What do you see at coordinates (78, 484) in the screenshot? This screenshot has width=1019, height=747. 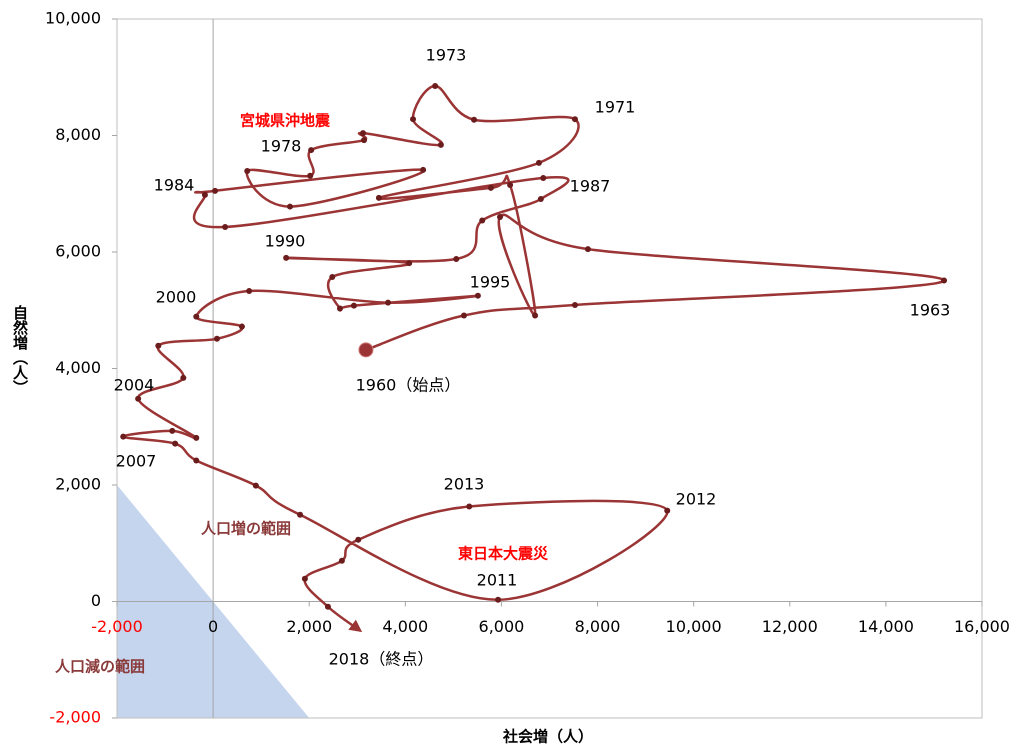 I see `y-tick-label: 2,000` at bounding box center [78, 484].